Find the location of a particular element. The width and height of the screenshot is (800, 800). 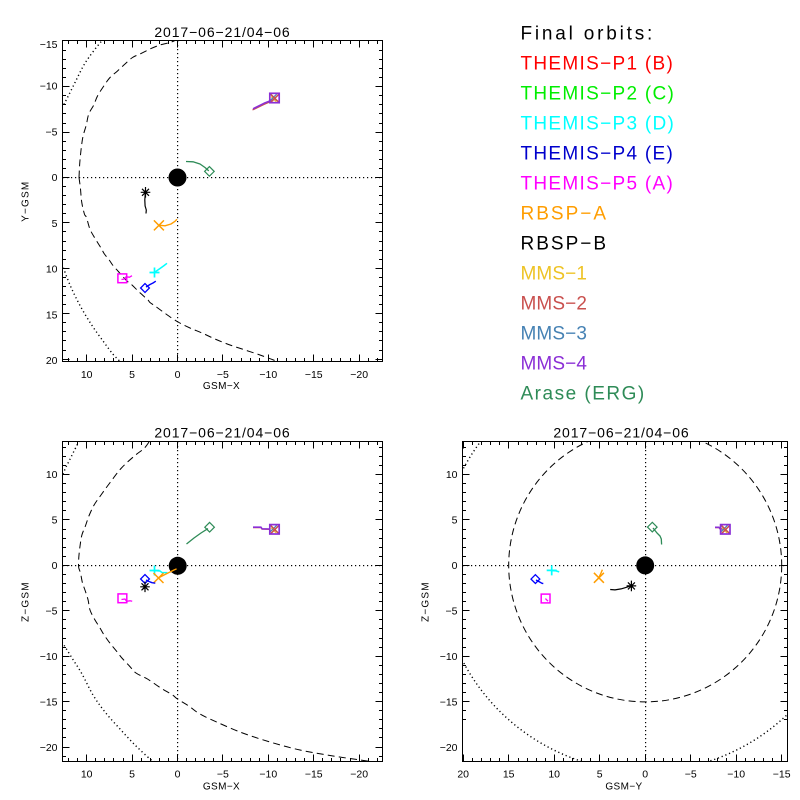

svg-text: THEMIS−P1 (B) is located at coordinates (598, 64).